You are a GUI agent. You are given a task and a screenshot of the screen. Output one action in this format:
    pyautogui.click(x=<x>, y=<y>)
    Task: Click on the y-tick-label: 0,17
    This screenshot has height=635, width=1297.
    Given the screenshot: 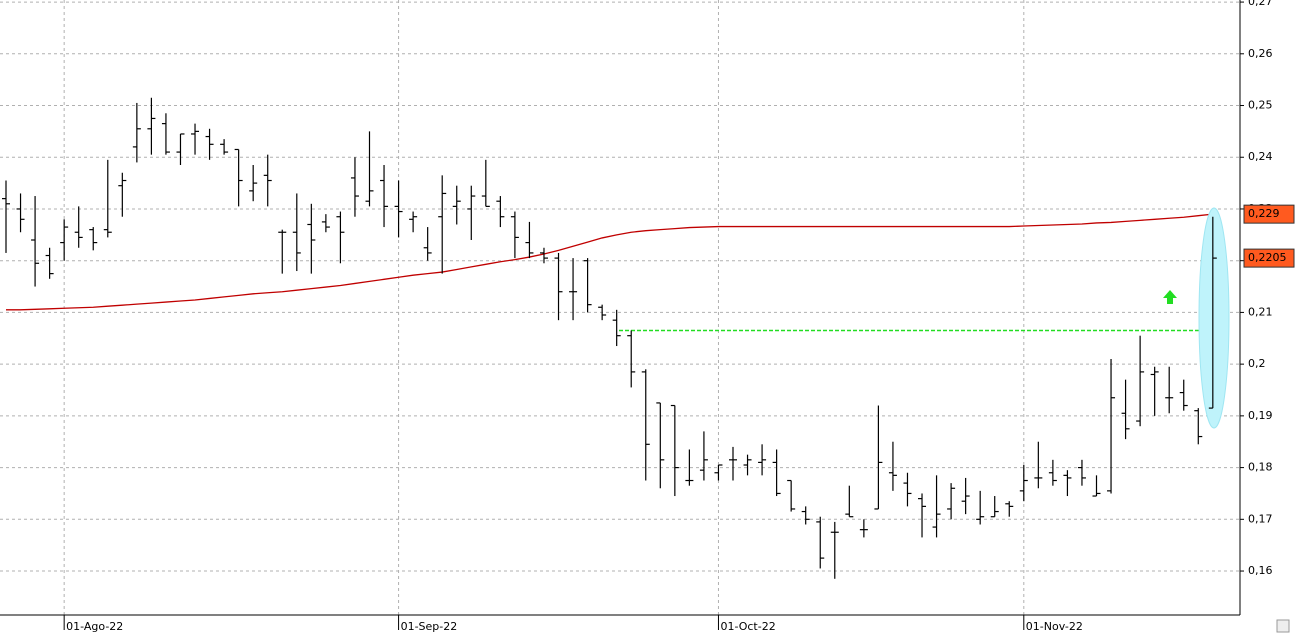 What is the action you would take?
    pyautogui.click(x=1260, y=518)
    